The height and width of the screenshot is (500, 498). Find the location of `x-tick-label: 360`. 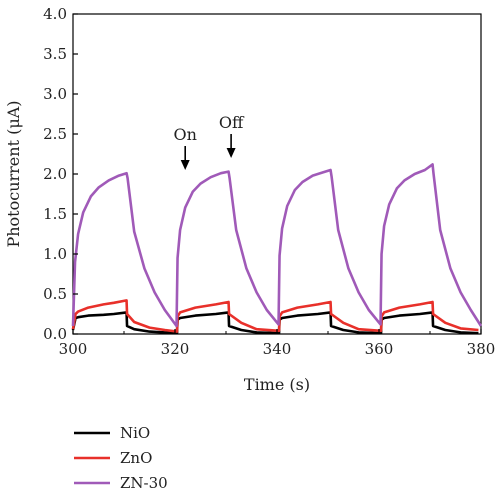

x-tick-label: 360 is located at coordinates (379, 349).